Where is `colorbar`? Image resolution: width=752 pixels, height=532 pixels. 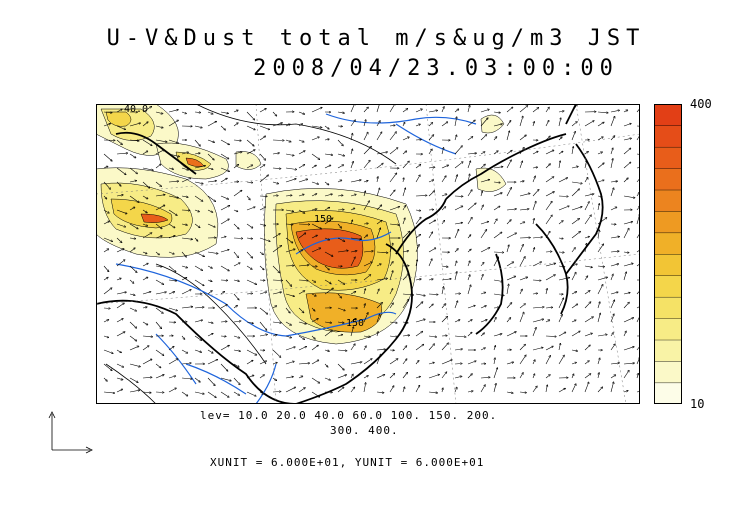
colorbar is located at coordinates (668, 254).